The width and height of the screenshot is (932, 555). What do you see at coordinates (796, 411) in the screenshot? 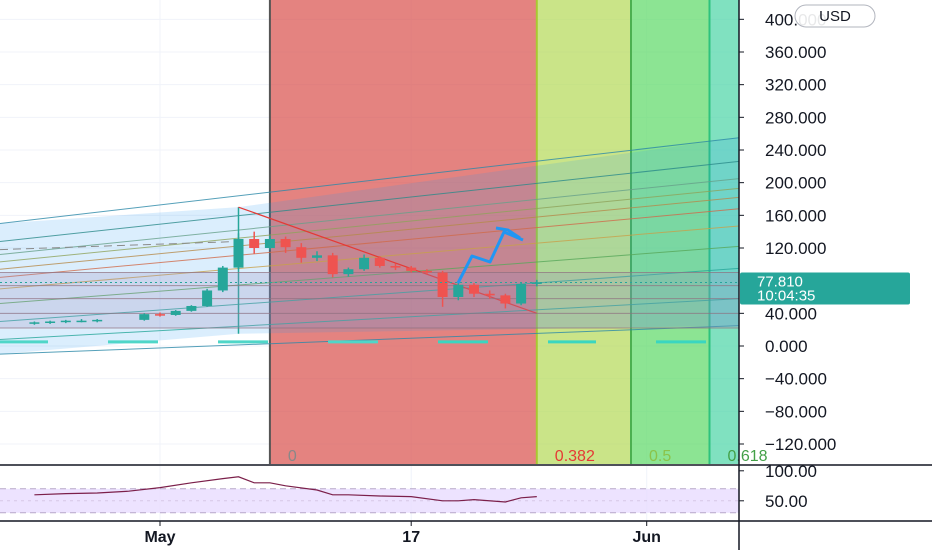
I see `y-tick-label: −80.000` at bounding box center [796, 411].